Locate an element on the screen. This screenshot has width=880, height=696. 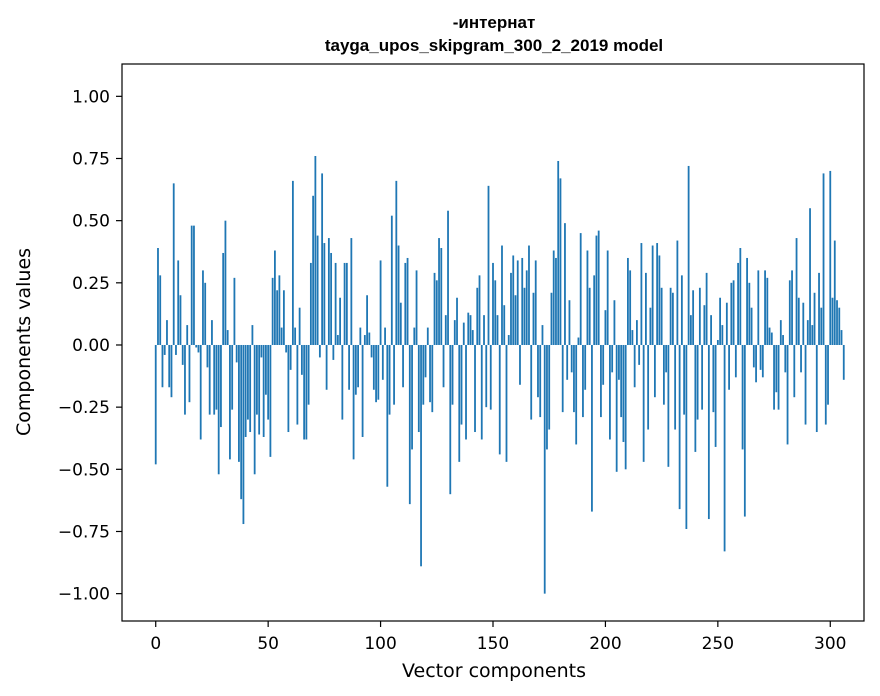
x-tick-label: 0 is located at coordinates (155, 644).